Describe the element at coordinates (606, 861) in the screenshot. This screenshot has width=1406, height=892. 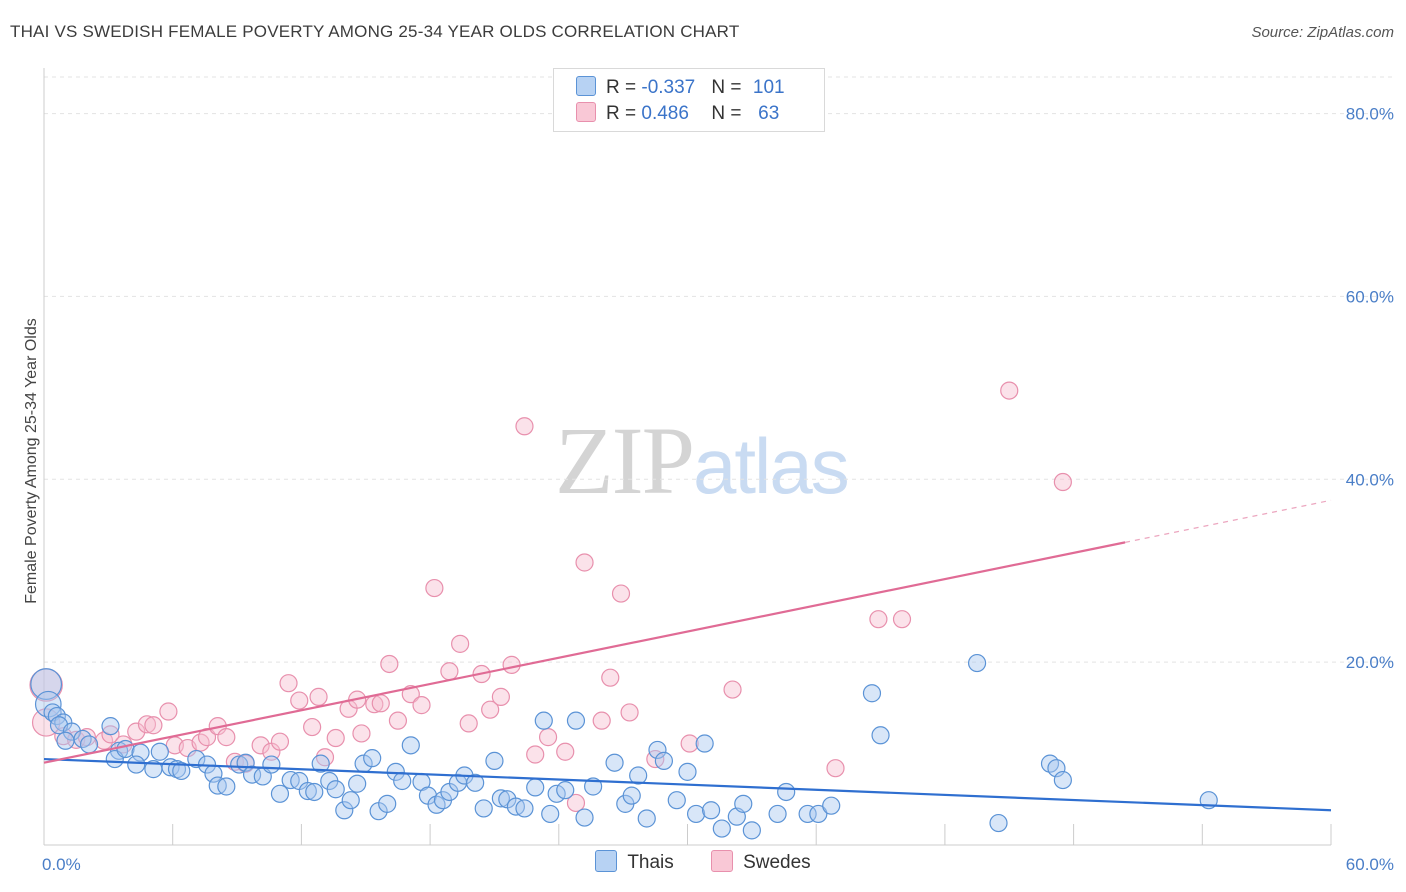
I see `series-swatch-thais` at that location.